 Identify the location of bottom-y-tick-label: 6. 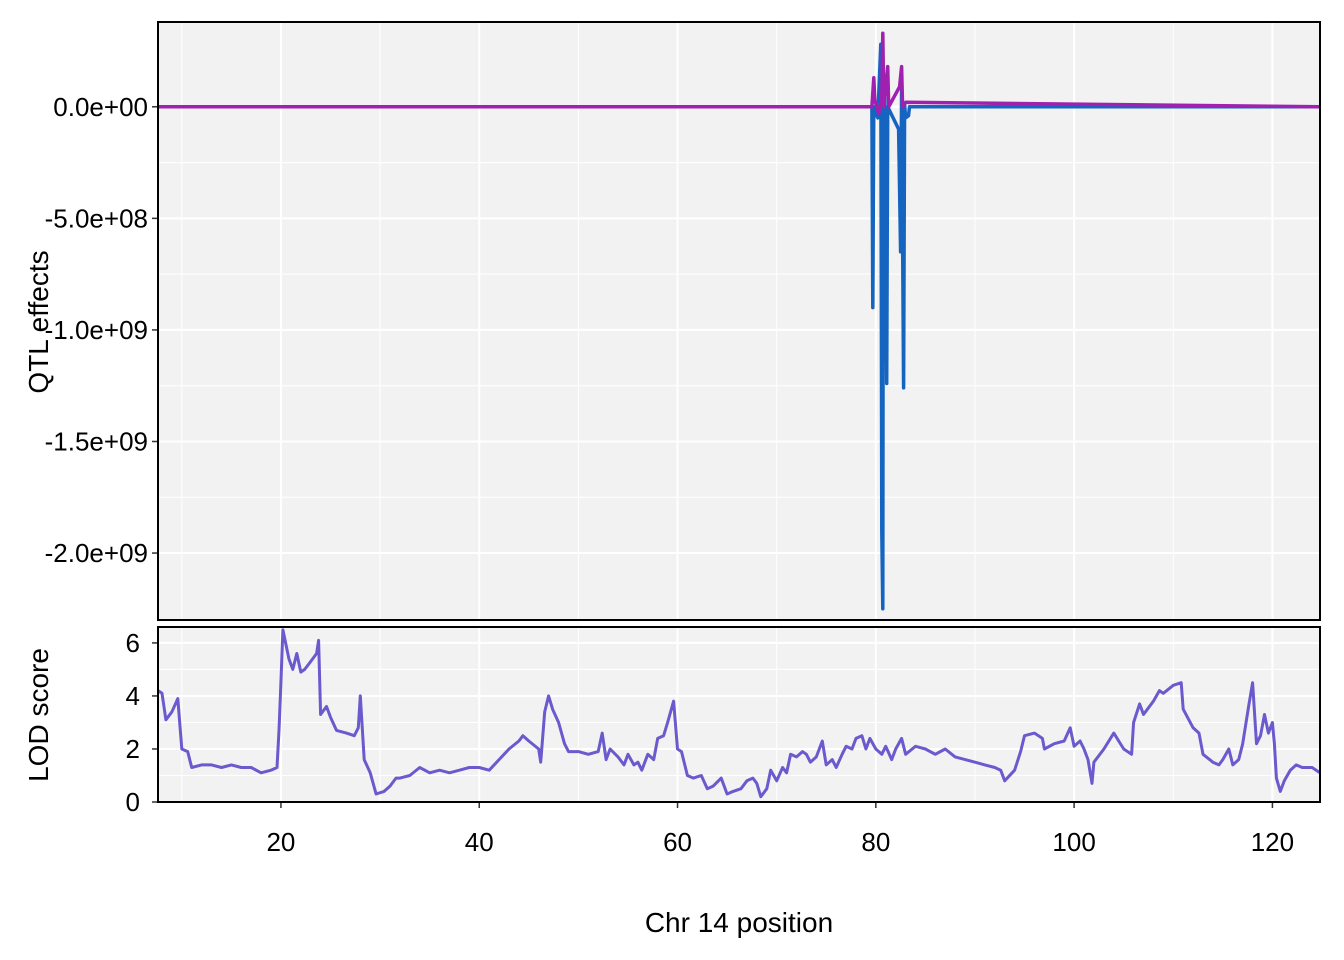
(133, 643).